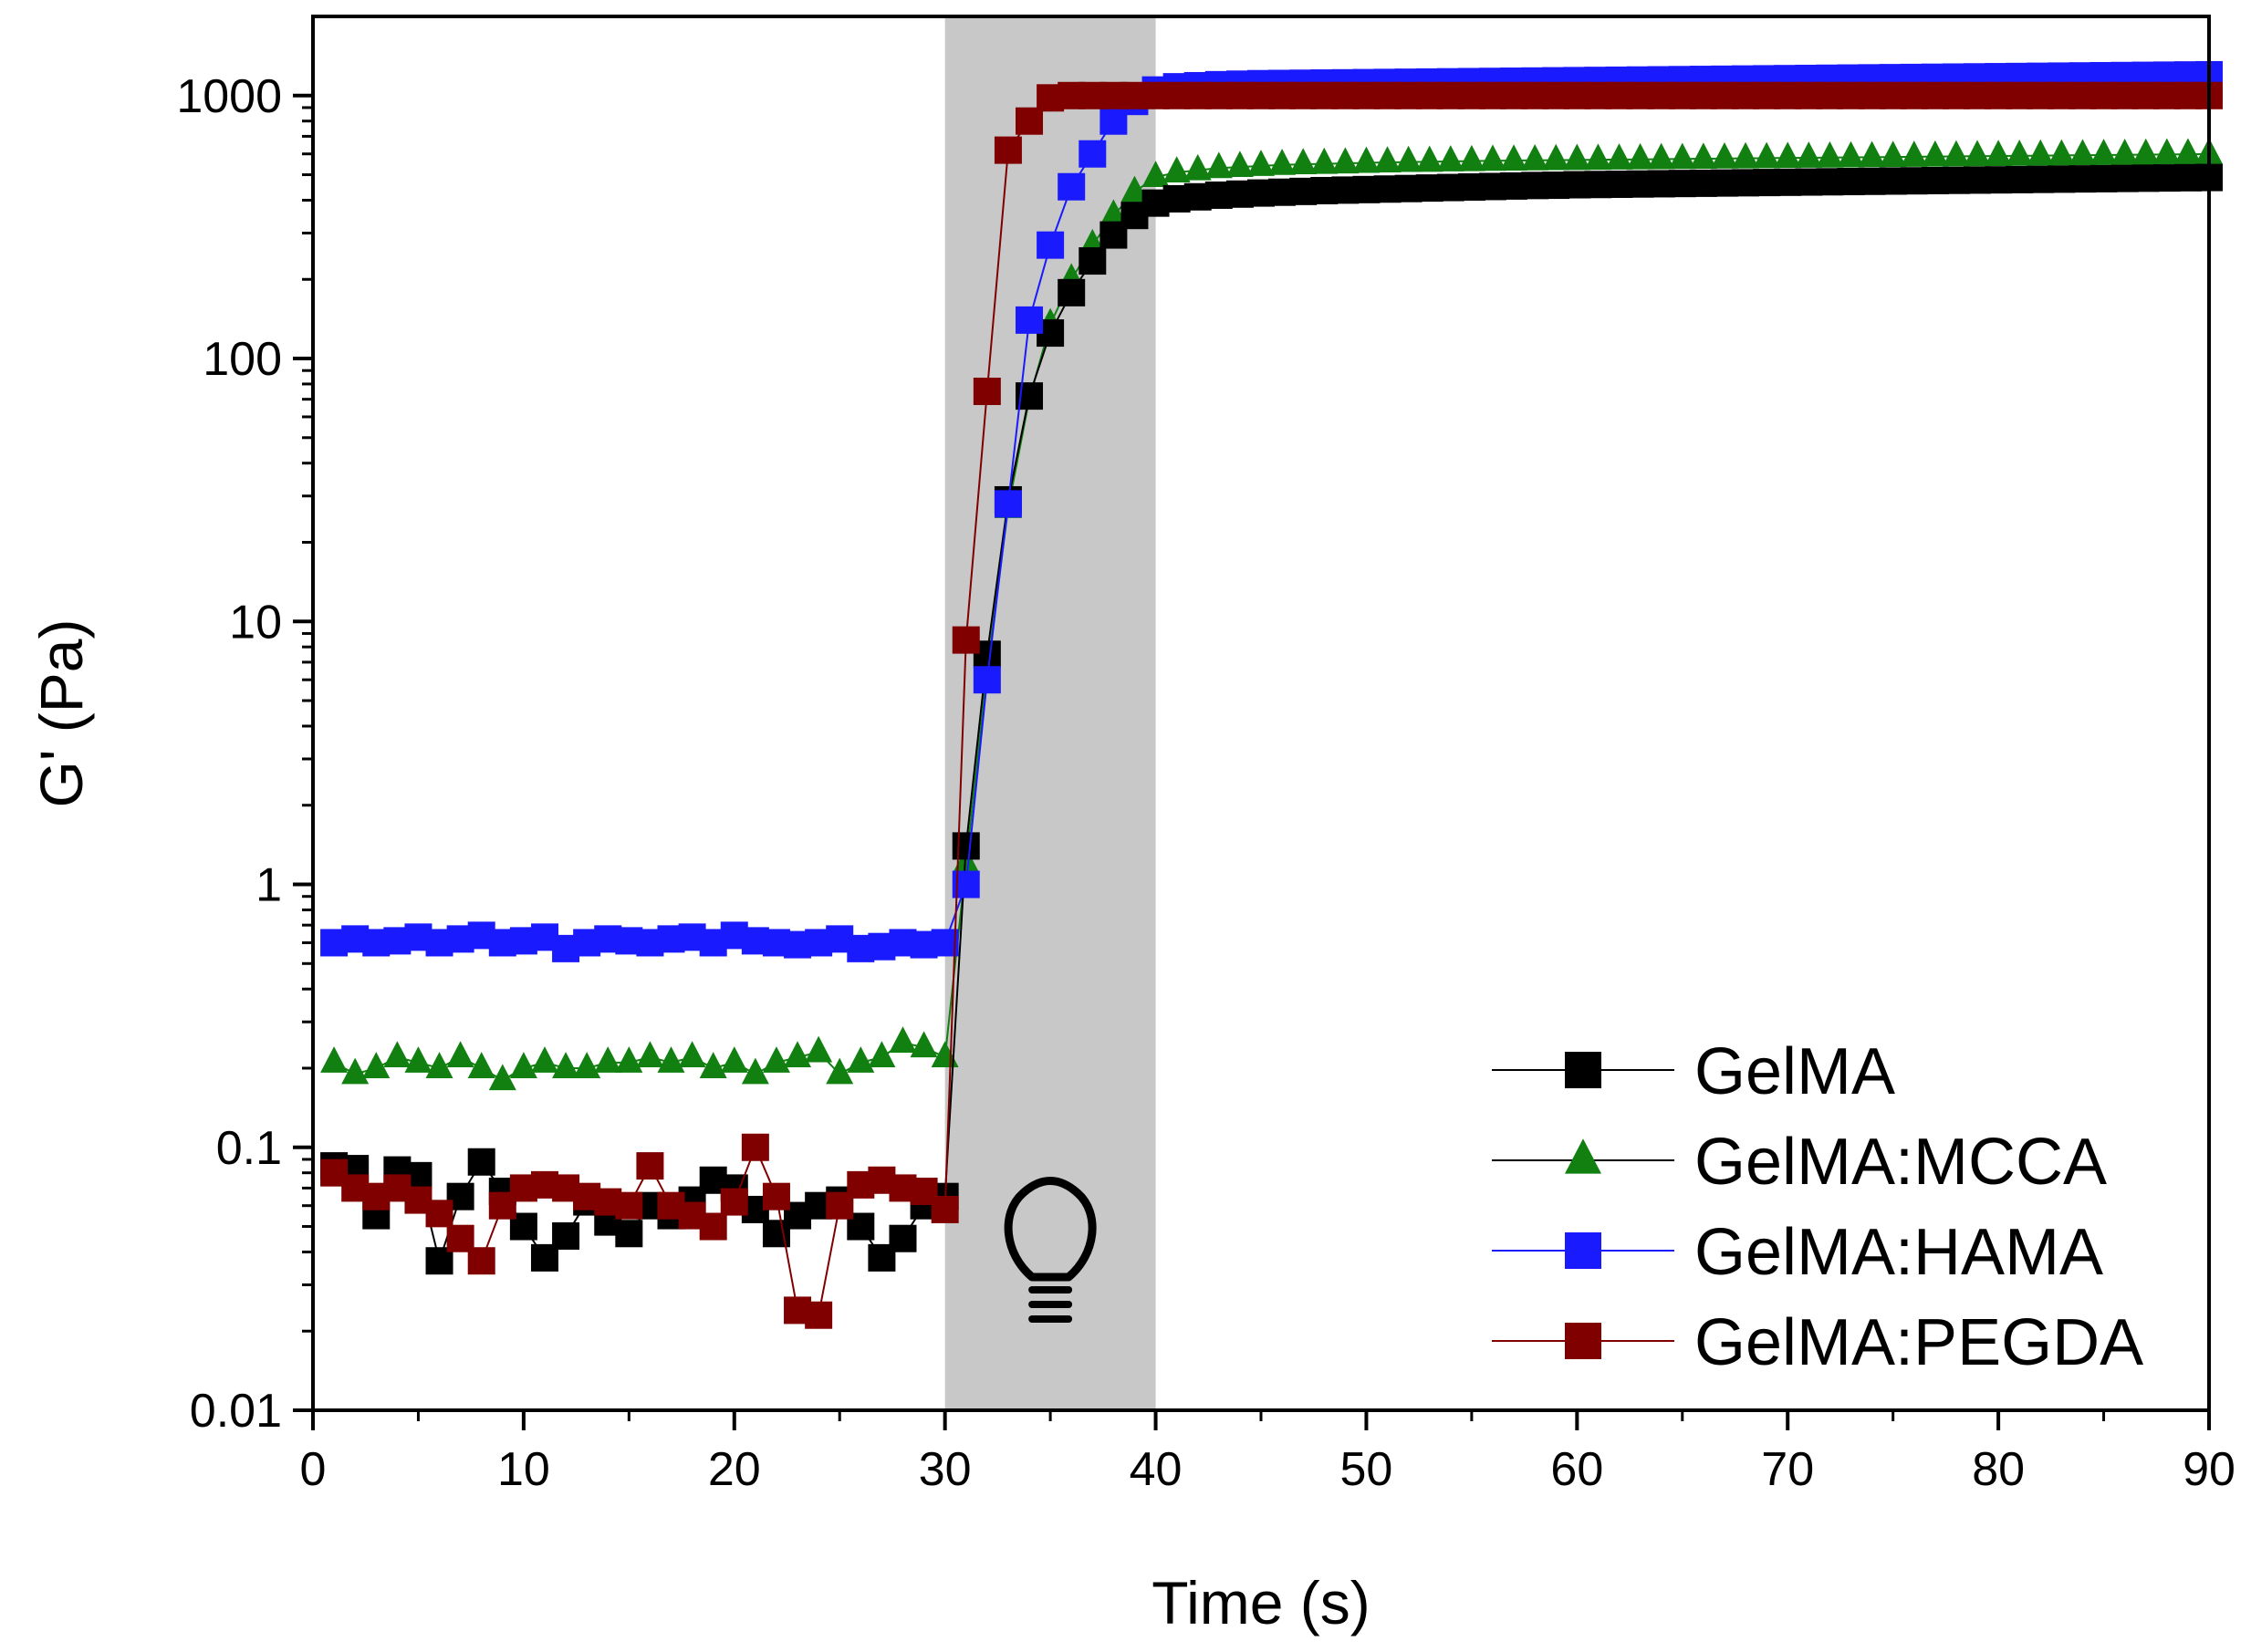 The height and width of the screenshot is (1652, 2251). What do you see at coordinates (1050, 1250) in the screenshot?
I see `lightbulb-icon` at bounding box center [1050, 1250].